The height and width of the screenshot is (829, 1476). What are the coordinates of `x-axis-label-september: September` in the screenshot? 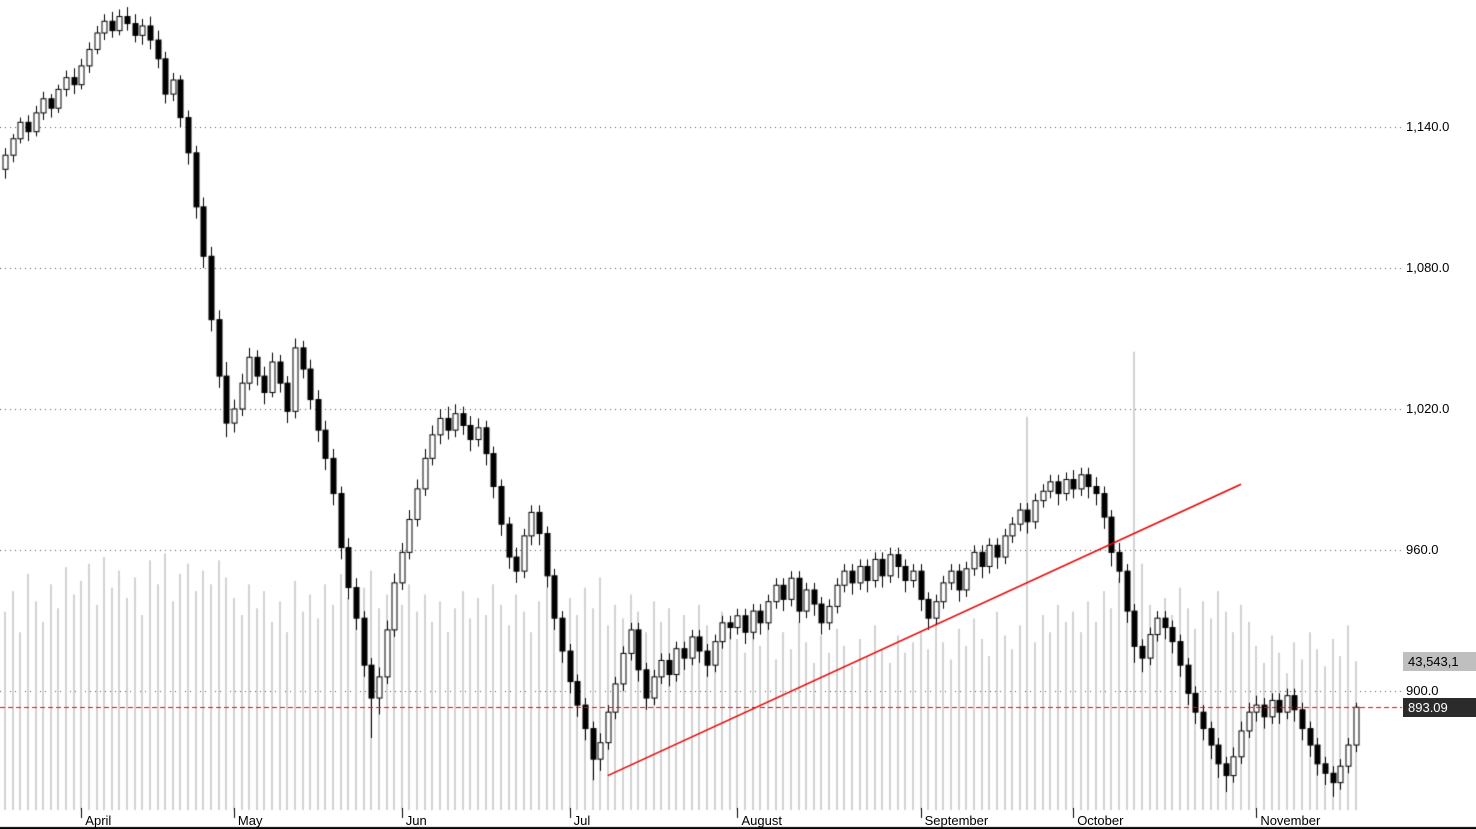 It's located at (956, 820).